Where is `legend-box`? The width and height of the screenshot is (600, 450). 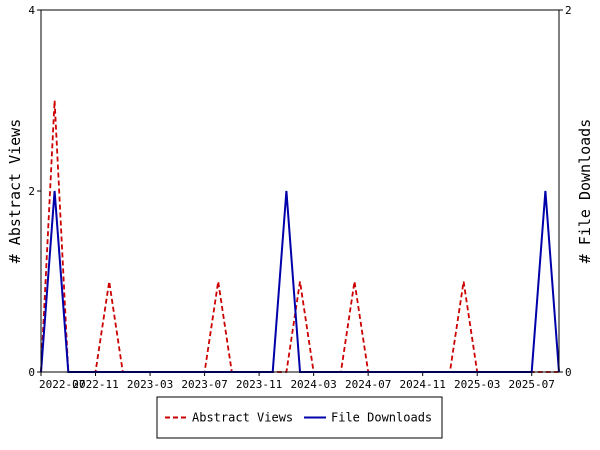
legend-box is located at coordinates (299, 417).